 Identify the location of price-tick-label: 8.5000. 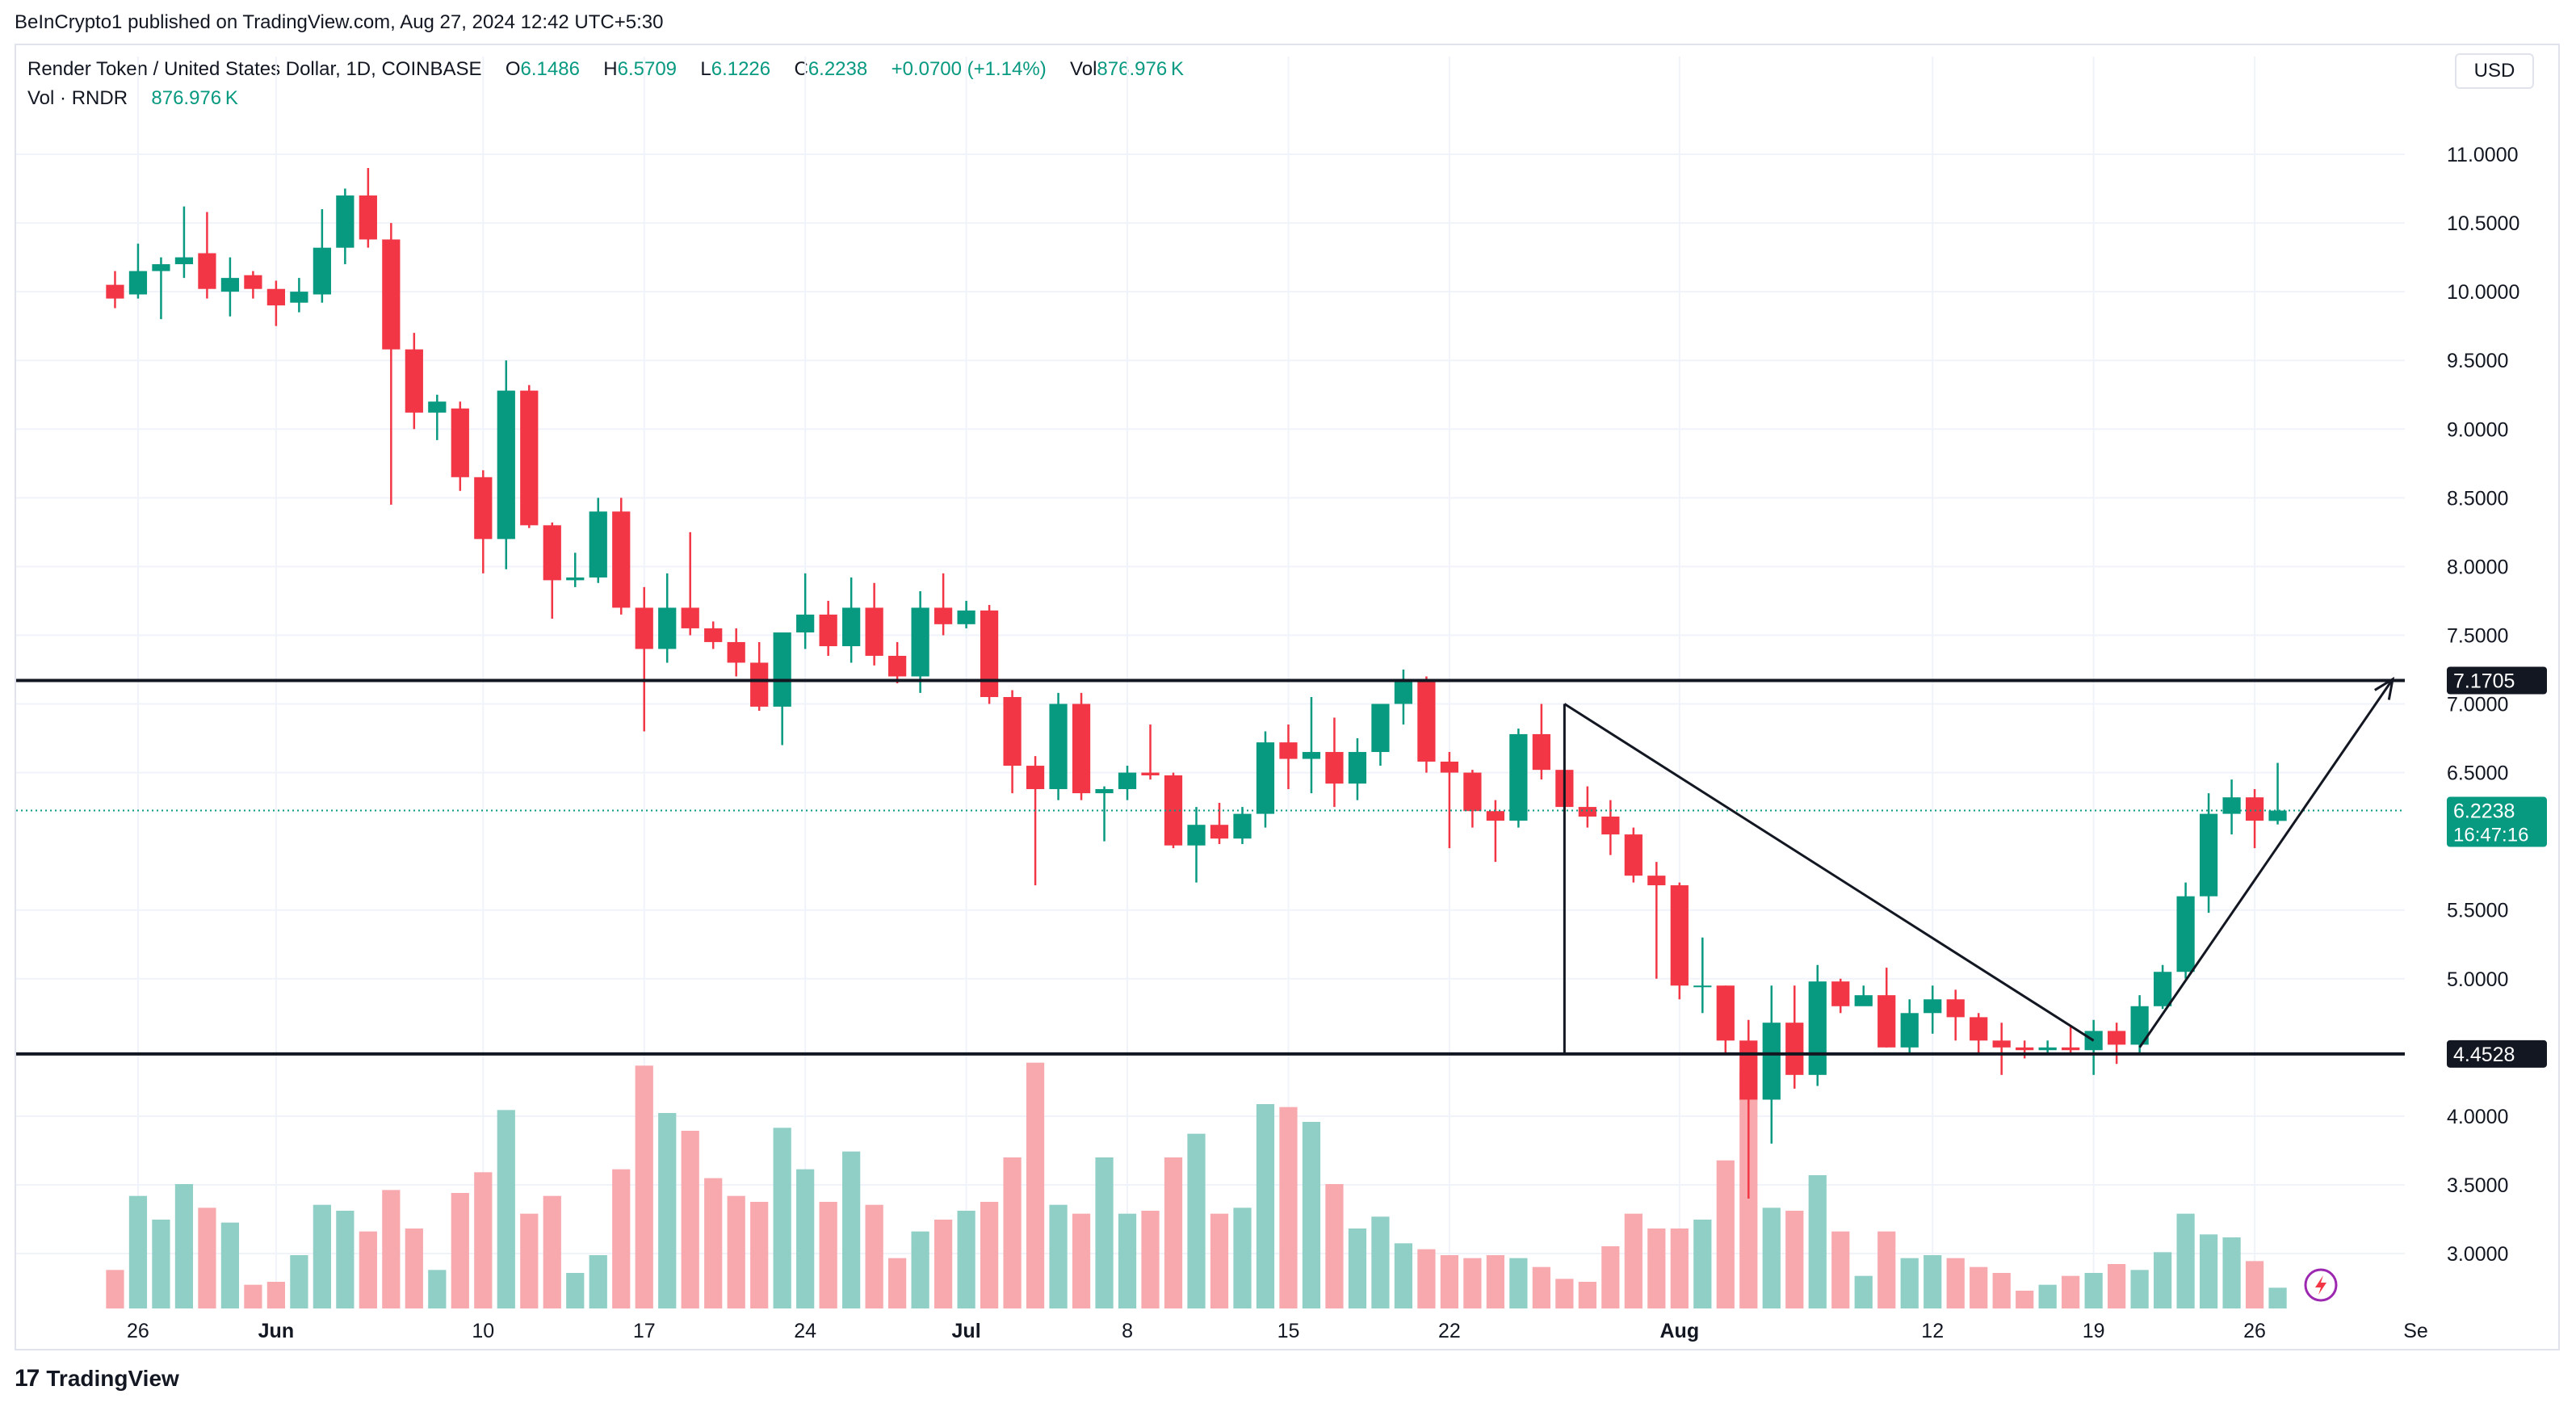
(2477, 499).